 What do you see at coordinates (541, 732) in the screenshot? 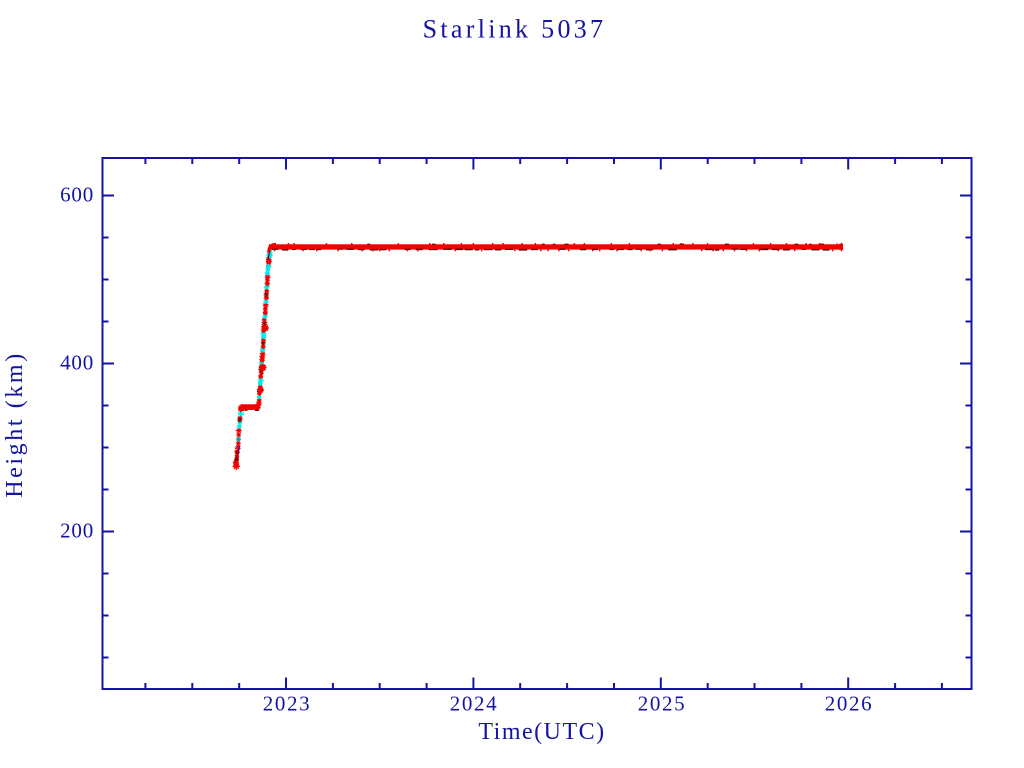
I see `svg-text: Time(UTC)` at bounding box center [541, 732].